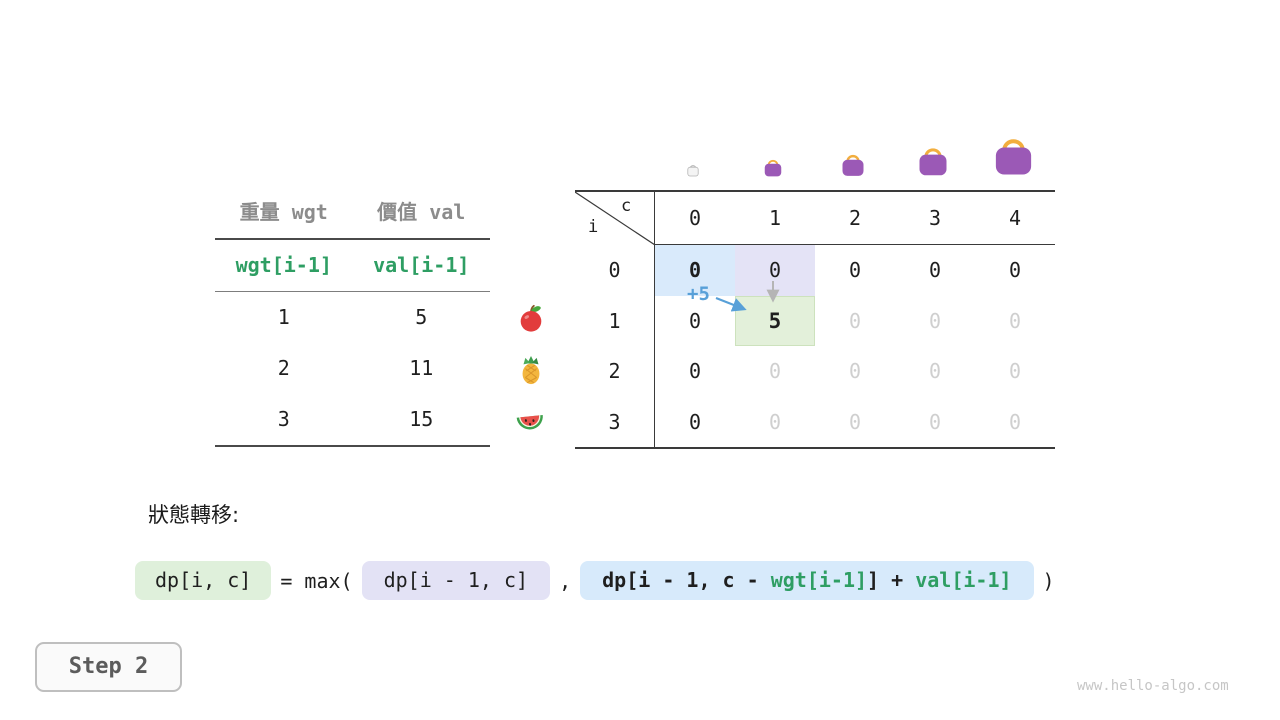 This screenshot has height=720, width=1280. I want to click on dp-cell-r0-c4: 0, so click(1015, 270).